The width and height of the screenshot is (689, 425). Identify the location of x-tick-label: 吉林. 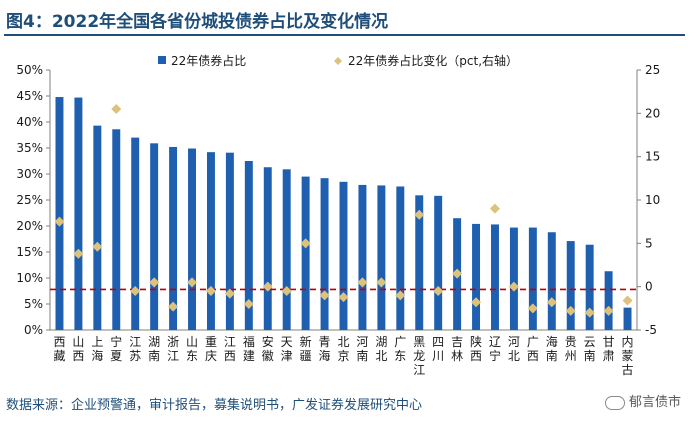
(457, 349).